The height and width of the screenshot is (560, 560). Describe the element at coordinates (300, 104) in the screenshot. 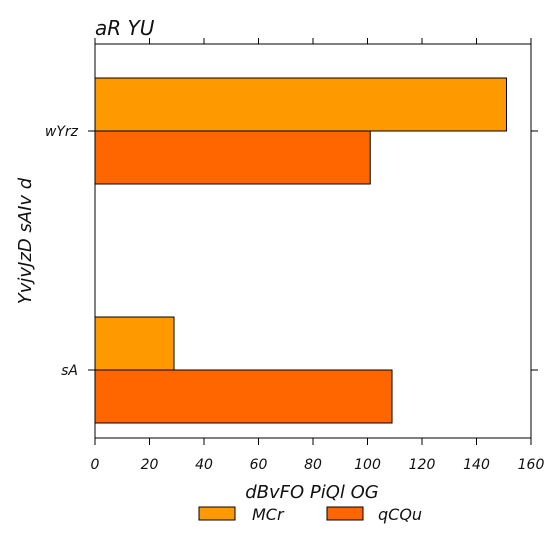

I see `bar-MCr-wYrz` at that location.